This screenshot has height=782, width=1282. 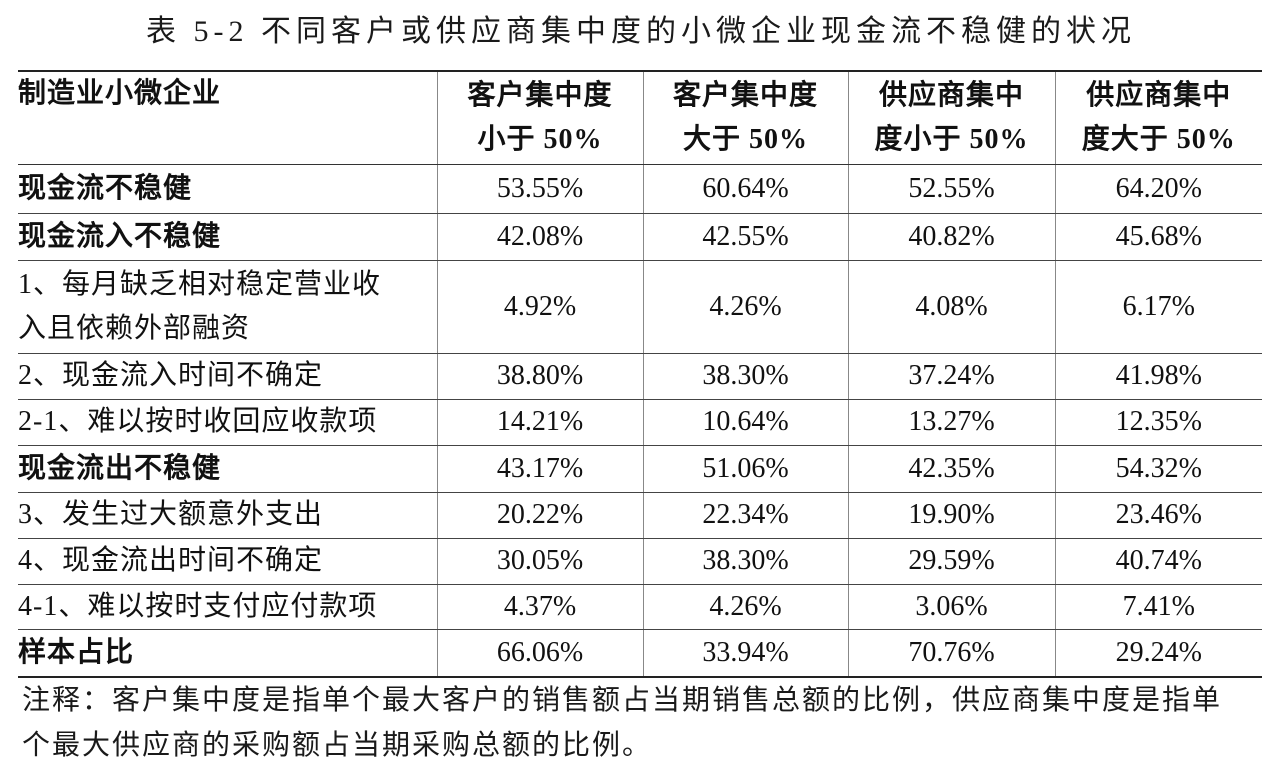 I want to click on footnote-line: 注释：客户集中度是指单个最大客户的销售额占当期销售总额的比例，供应商集中度是指单, so click(x=622, y=700).